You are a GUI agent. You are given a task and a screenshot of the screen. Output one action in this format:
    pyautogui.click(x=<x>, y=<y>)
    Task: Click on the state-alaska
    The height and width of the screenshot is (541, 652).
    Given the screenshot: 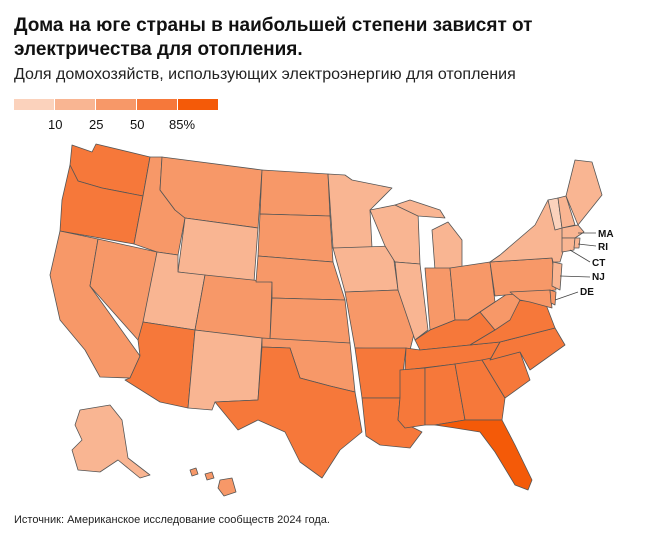 What is the action you would take?
    pyautogui.click(x=111, y=441)
    